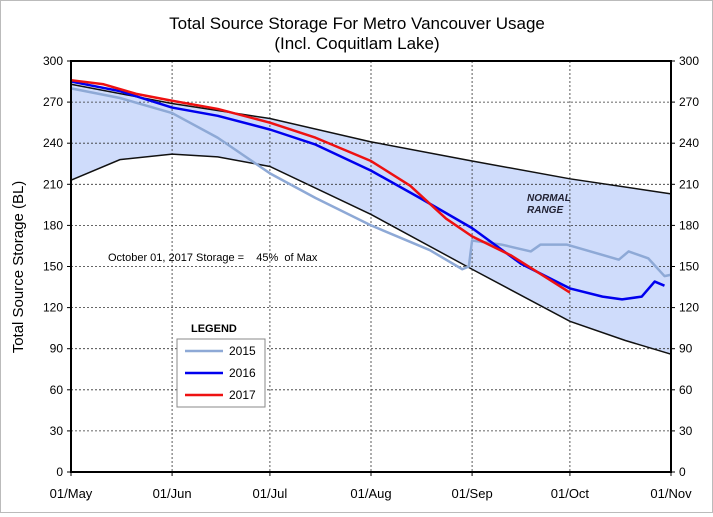  Describe the element at coordinates (686, 431) in the screenshot. I see `y-tick-label-right: 30` at that location.